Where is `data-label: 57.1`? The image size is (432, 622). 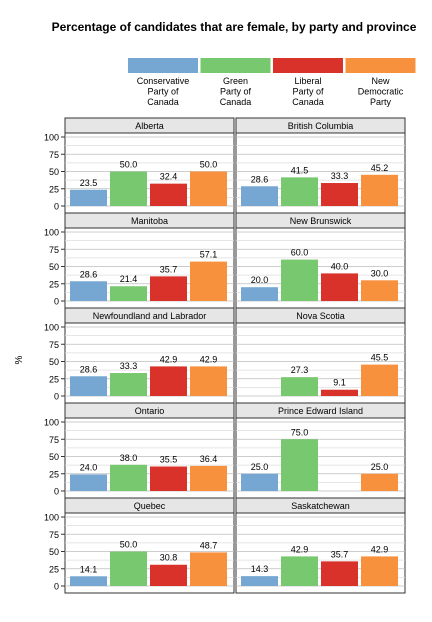 data-label: 57.1 is located at coordinates (209, 255).